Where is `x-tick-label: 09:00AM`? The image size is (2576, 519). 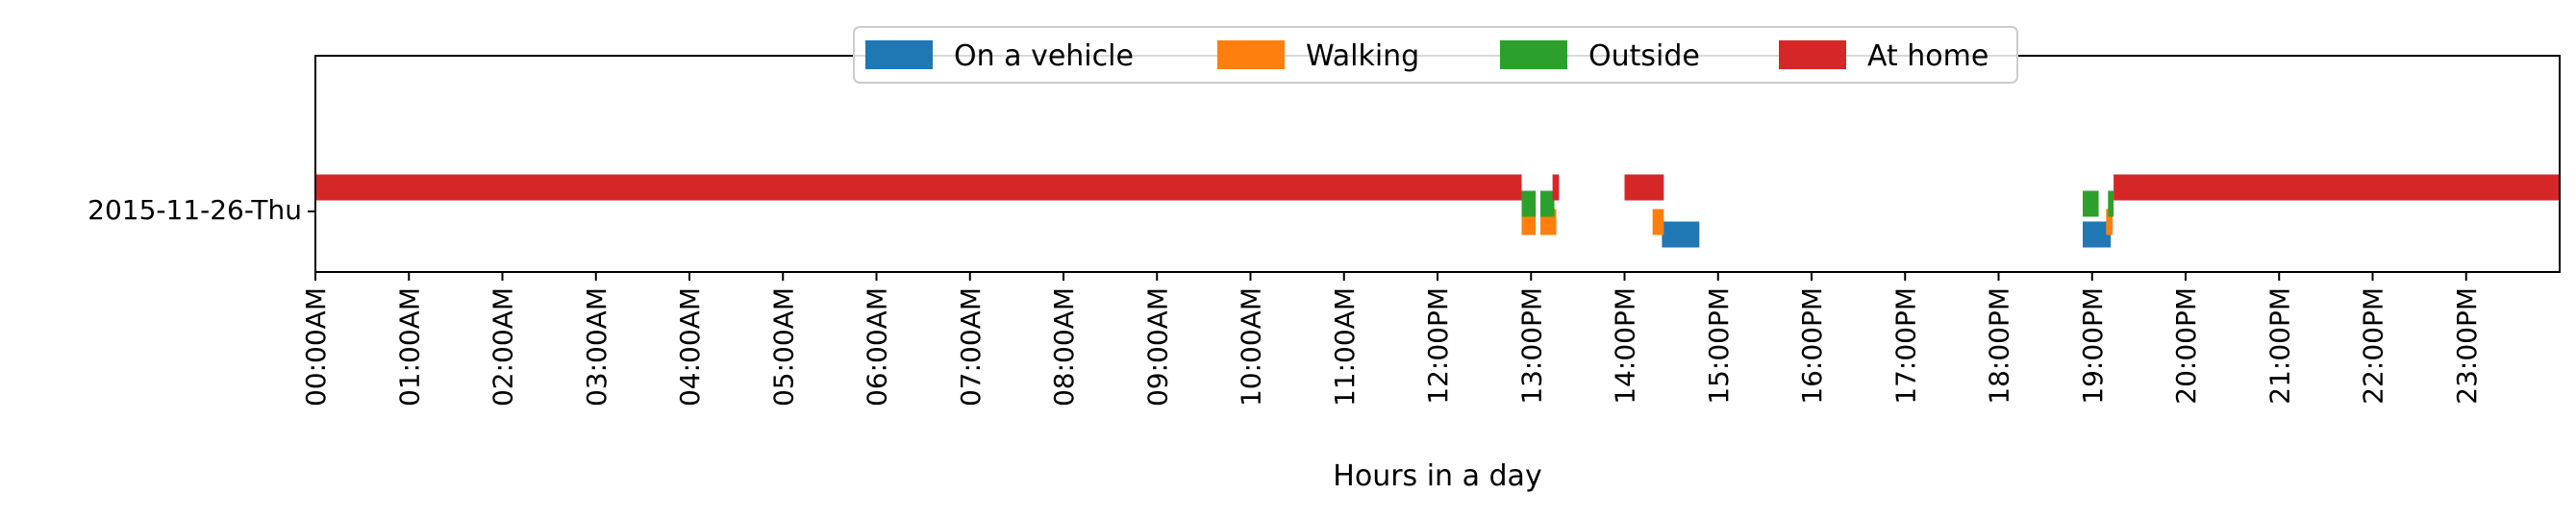 x-tick-label: 09:00AM is located at coordinates (1157, 347).